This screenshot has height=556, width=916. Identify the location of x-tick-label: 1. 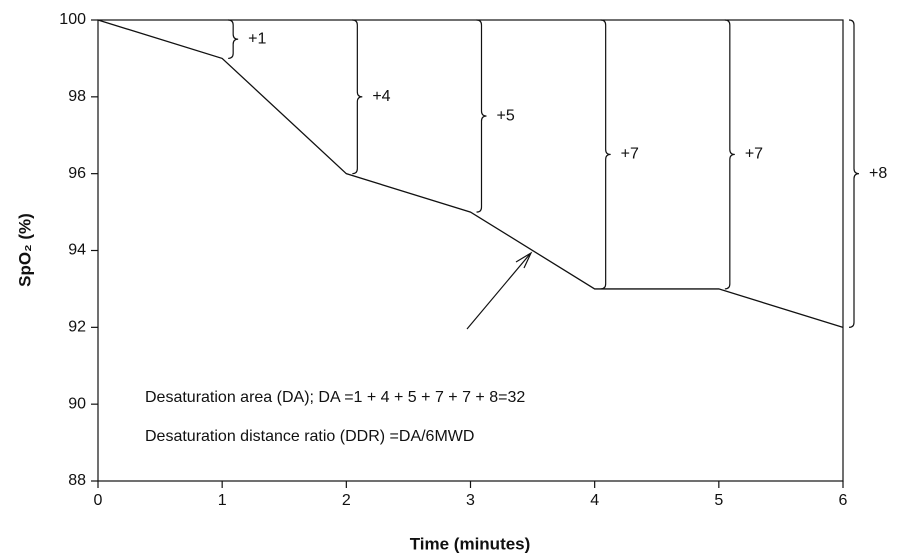
(222, 500).